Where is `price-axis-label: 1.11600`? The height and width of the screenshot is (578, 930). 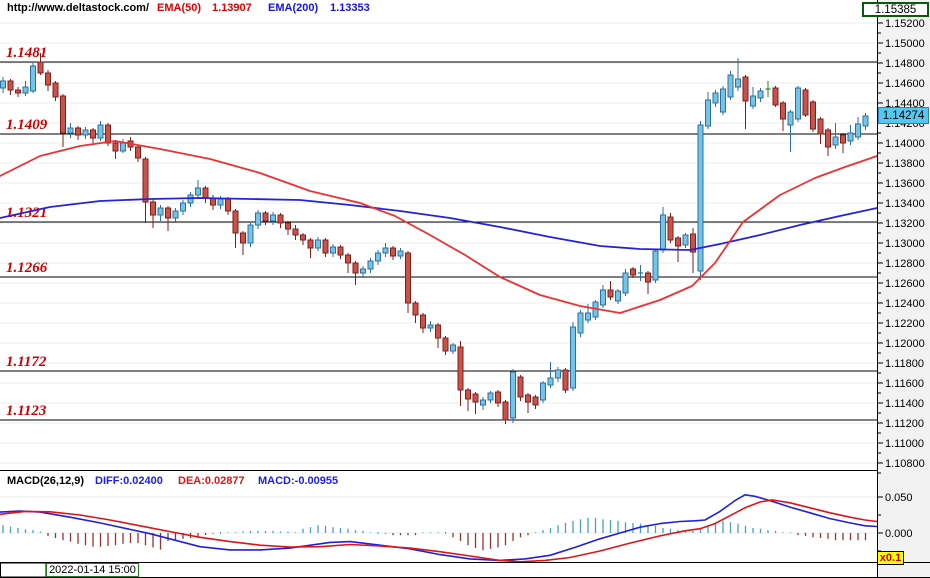
price-axis-label: 1.11600 is located at coordinates (904, 384).